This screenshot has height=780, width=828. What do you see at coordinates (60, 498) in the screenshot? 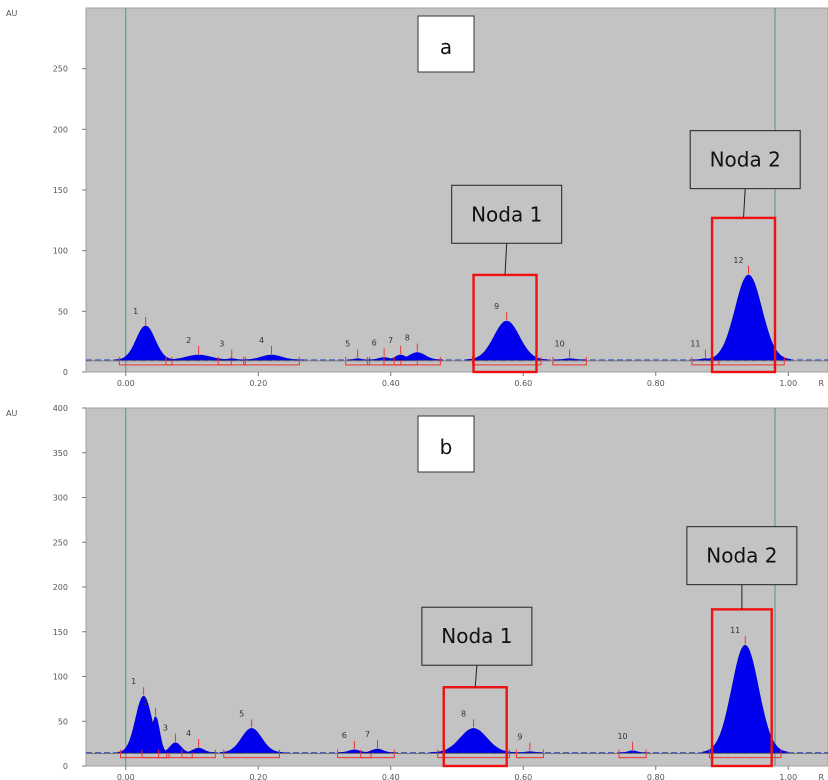
I see `y-tick-label: 300` at bounding box center [60, 498].